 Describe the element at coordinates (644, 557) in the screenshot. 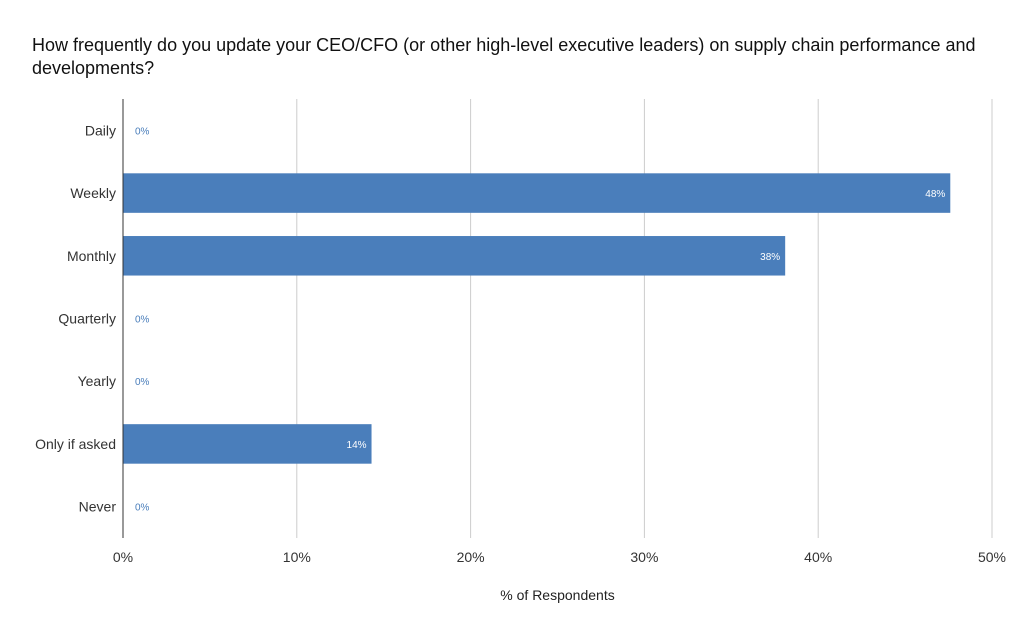

I see `x-tick-label: 30%` at that location.